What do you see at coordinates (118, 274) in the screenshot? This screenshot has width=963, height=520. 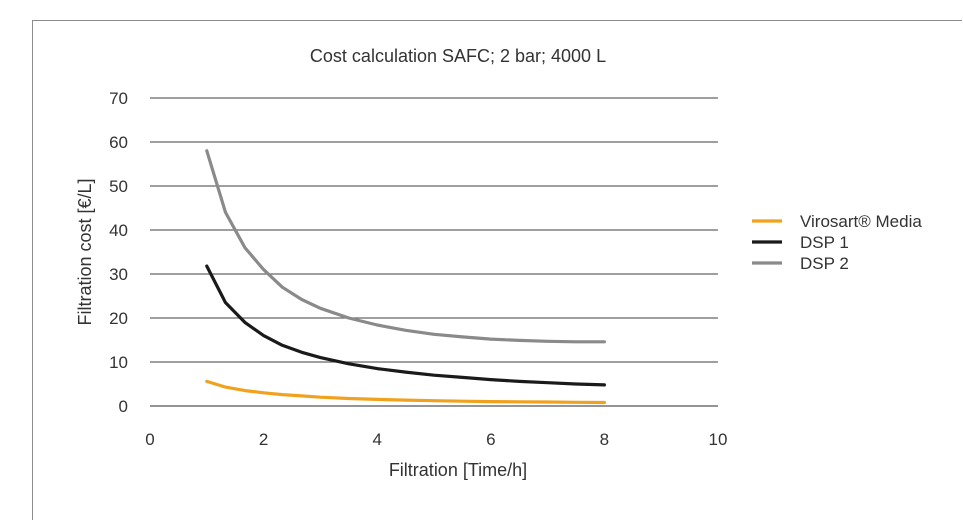 I see `y-tick-label: 30` at bounding box center [118, 274].